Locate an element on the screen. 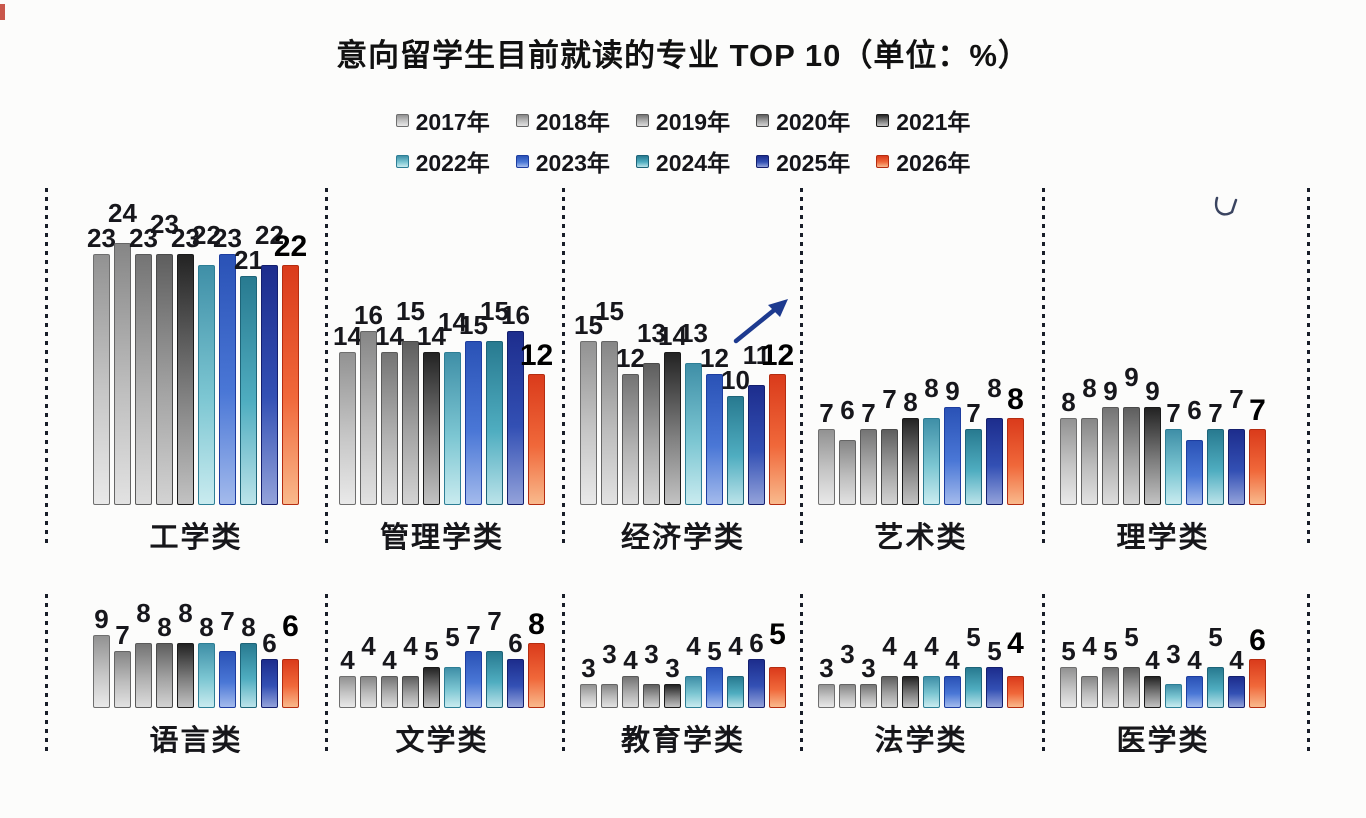 Image resolution: width=1366 pixels, height=818 pixels. category-label: 法学类 is located at coordinates (921, 741).